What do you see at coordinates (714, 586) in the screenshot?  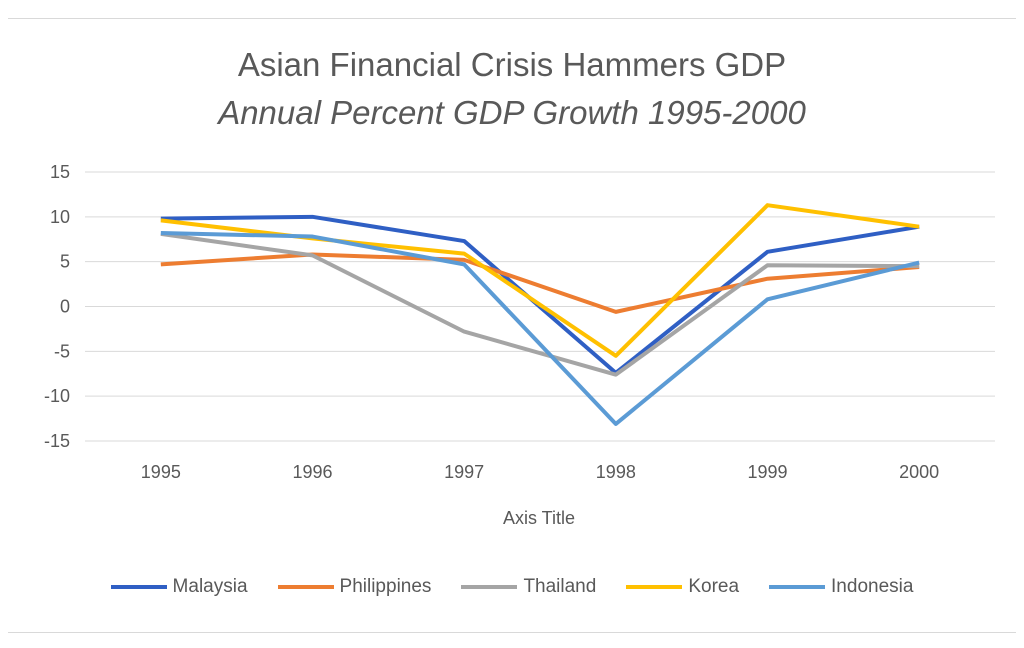 I see `legend-label: Korea` at bounding box center [714, 586].